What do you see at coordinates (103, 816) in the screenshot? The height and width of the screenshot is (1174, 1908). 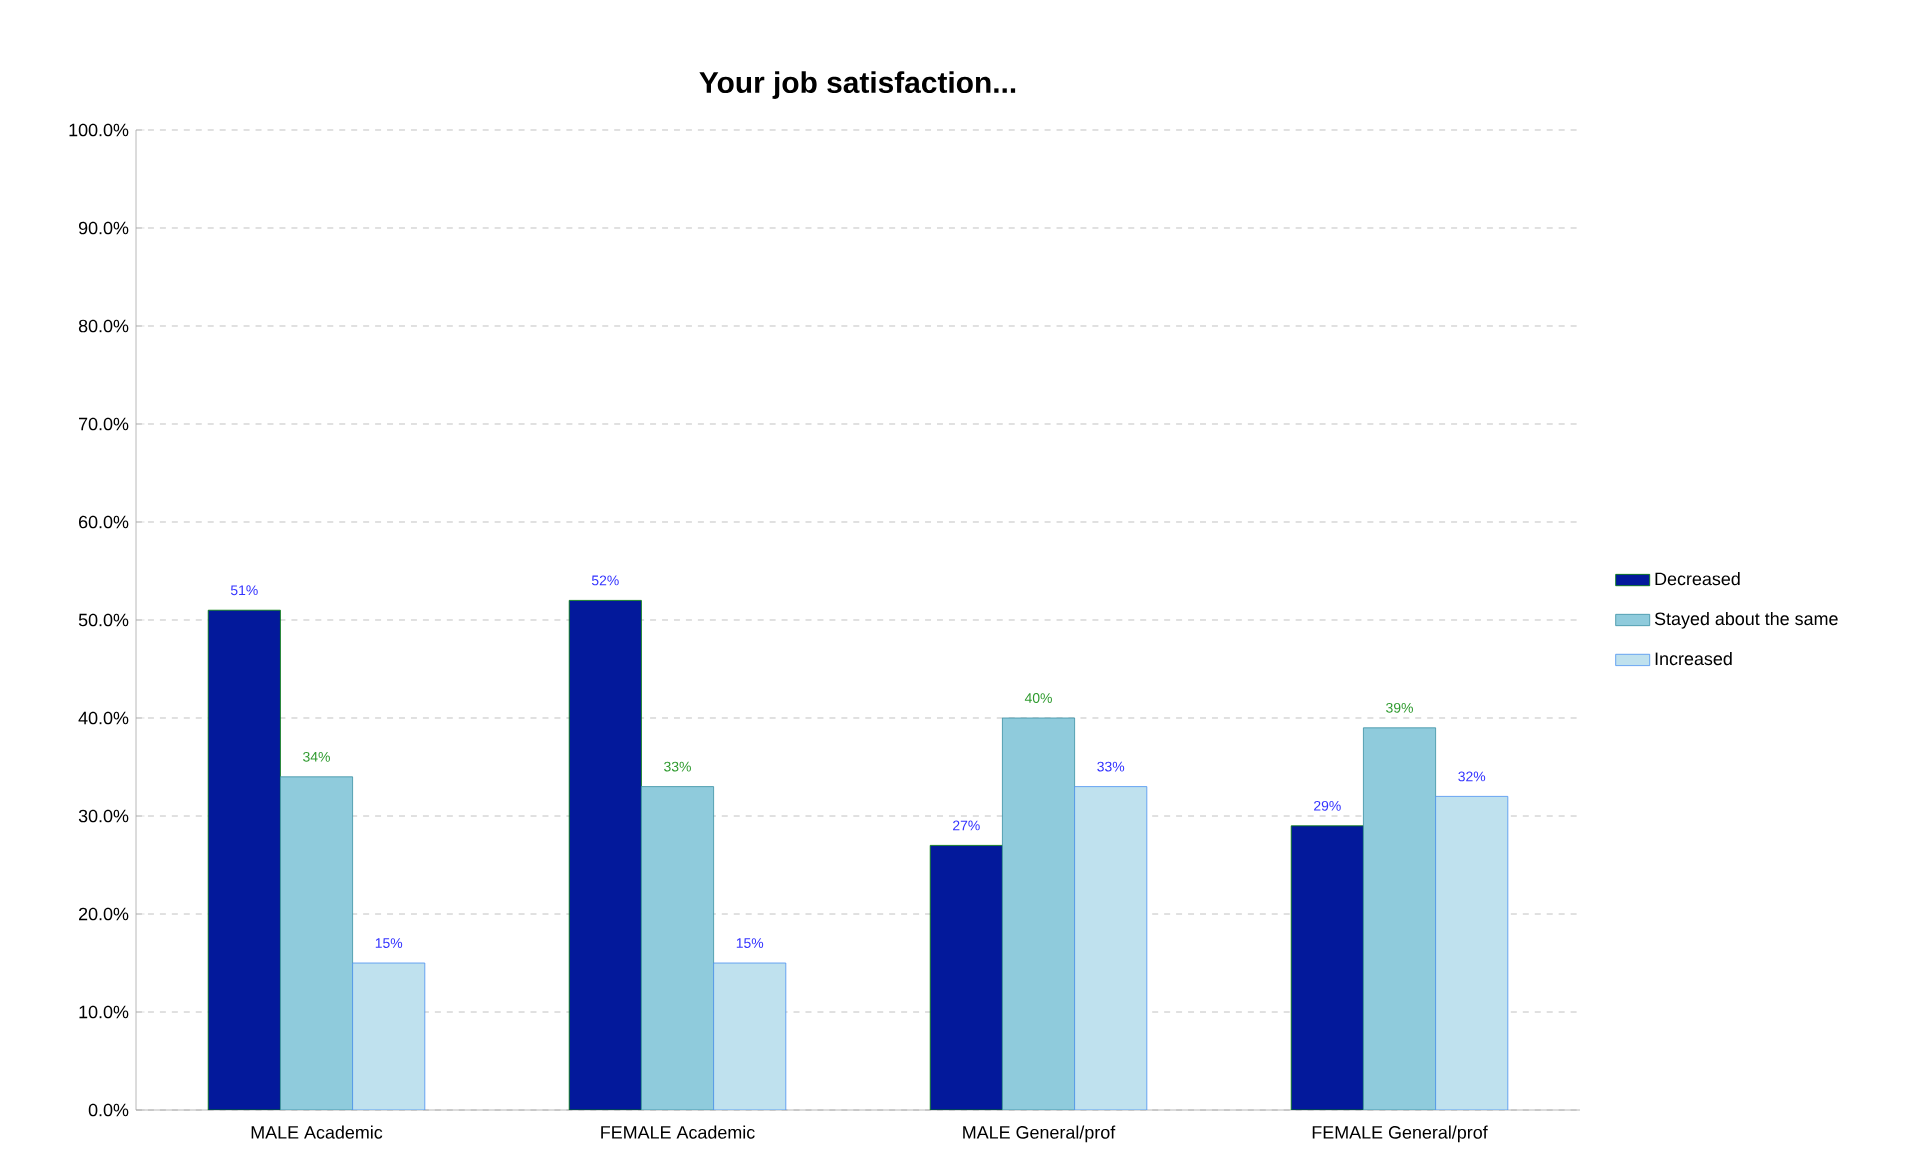 I see `y-tick-label: 30.0%` at bounding box center [103, 816].